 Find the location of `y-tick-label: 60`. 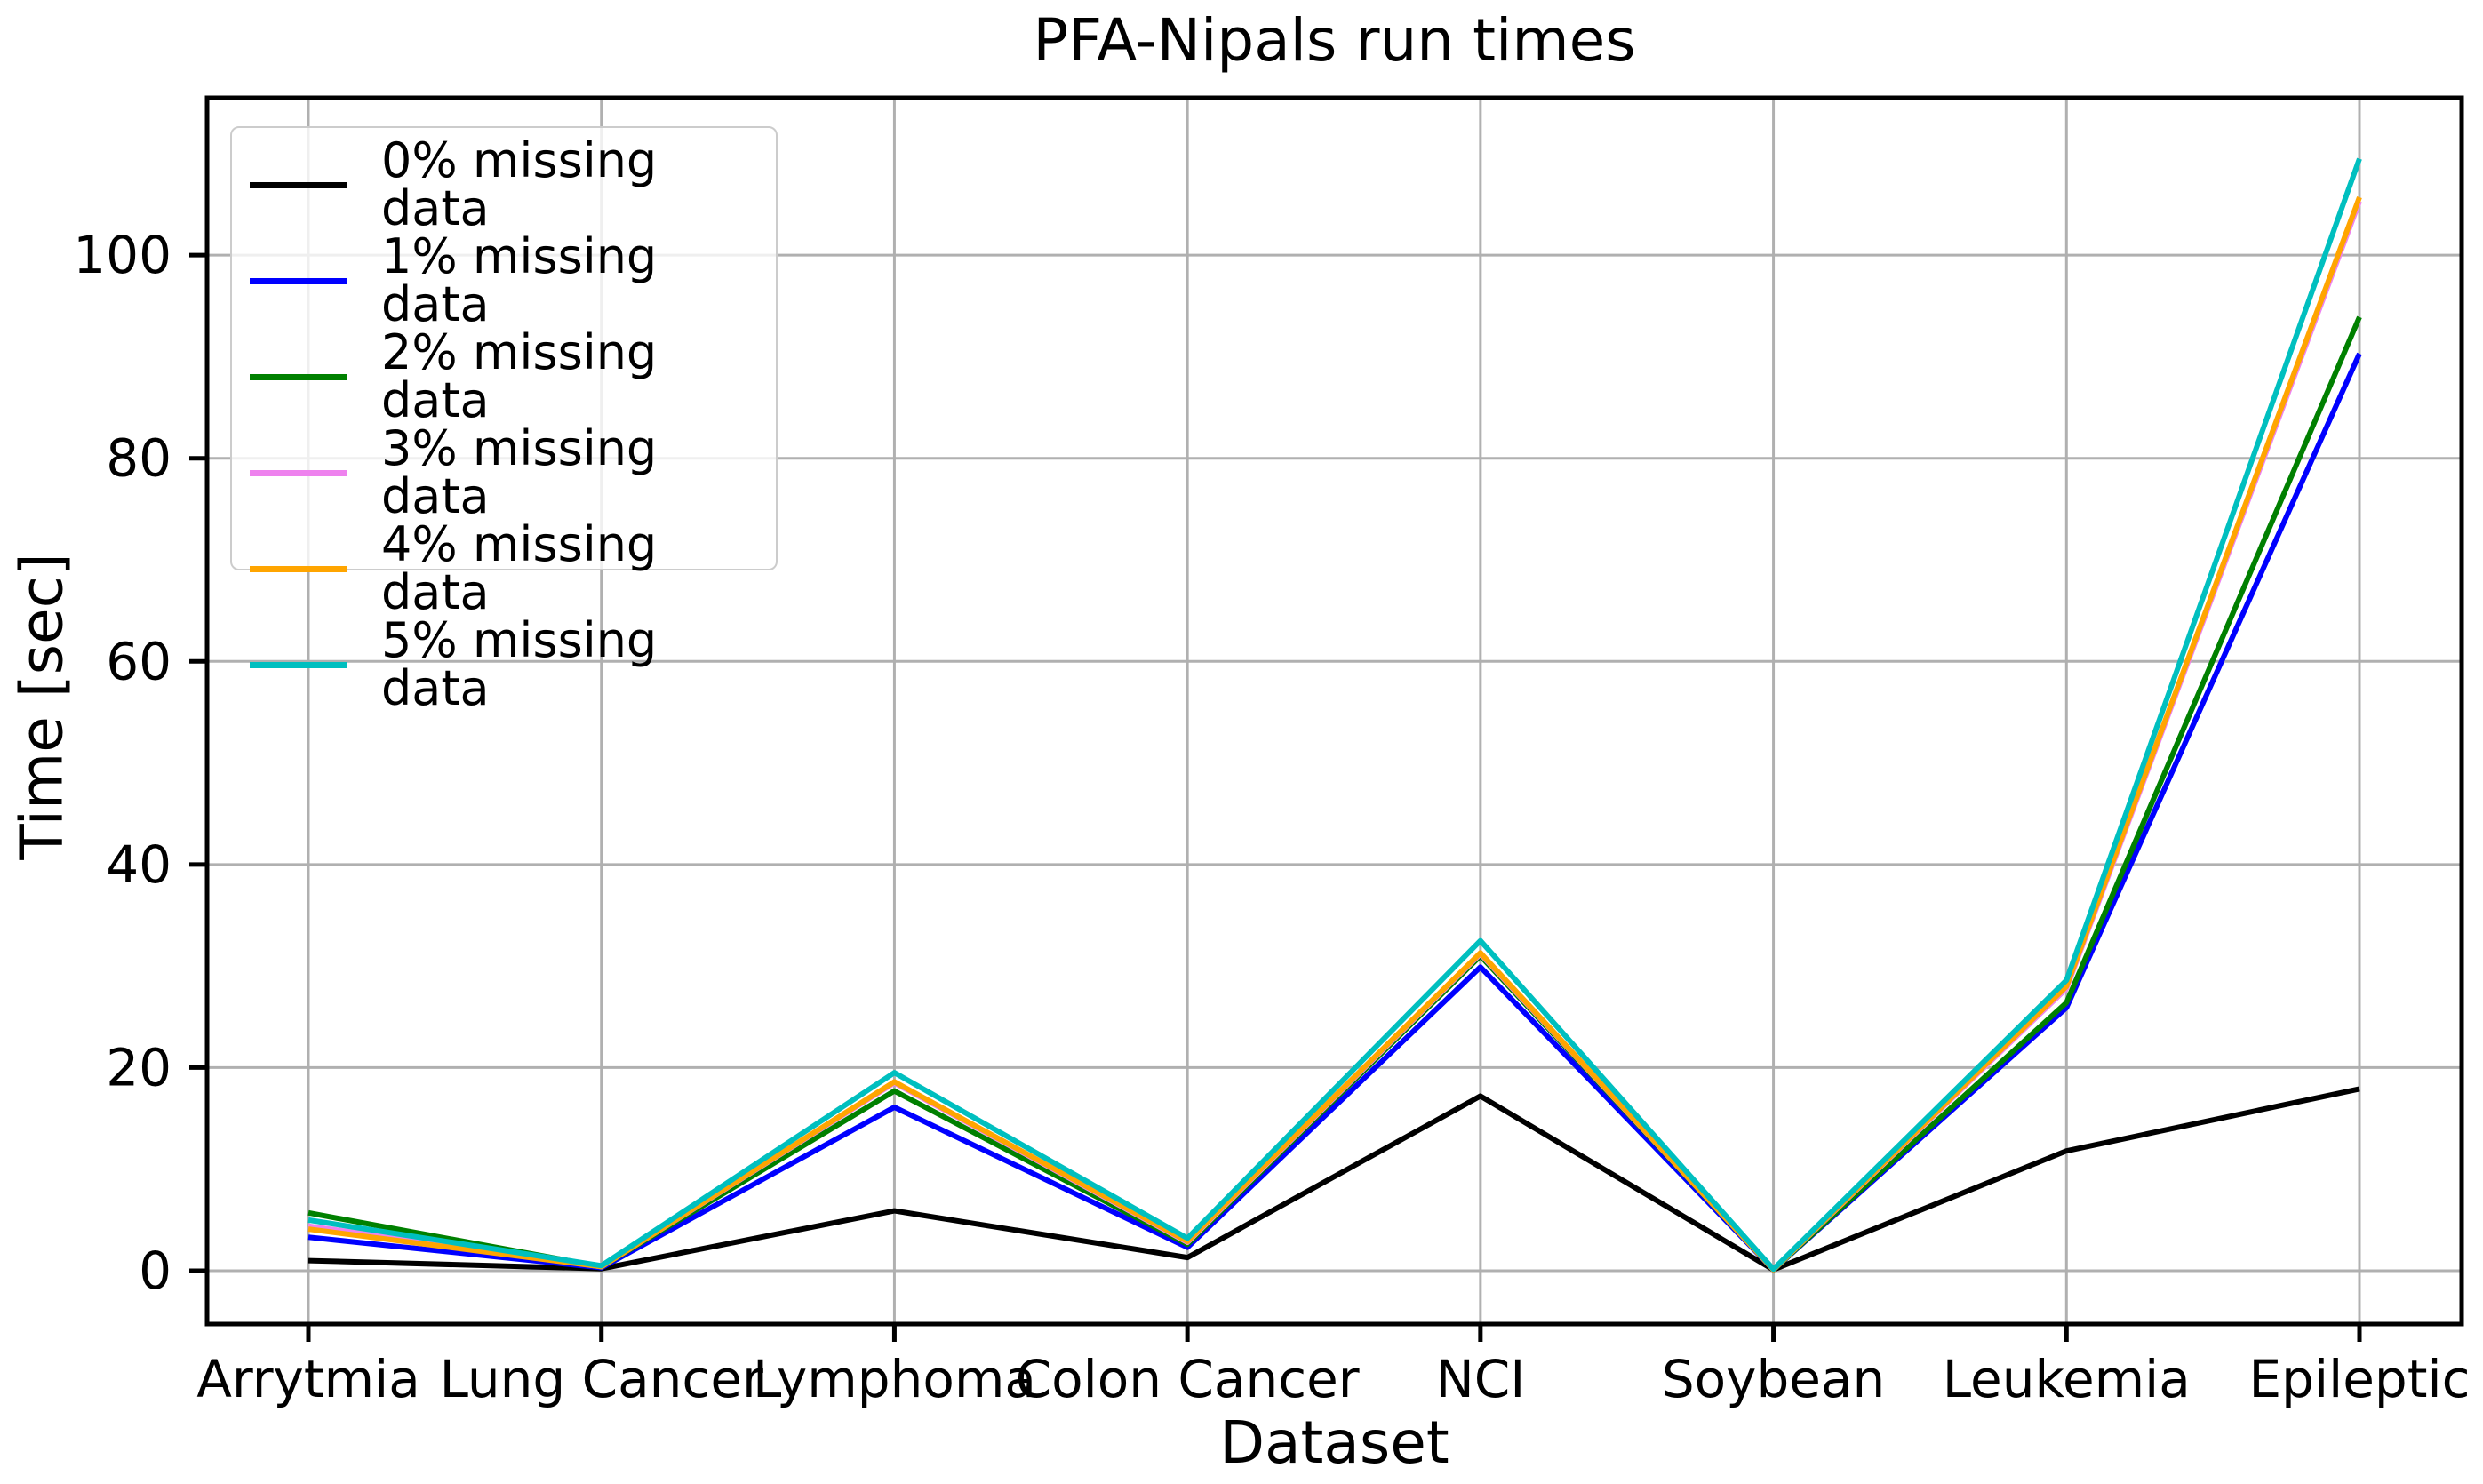

y-tick-label: 60 is located at coordinates (139, 661).